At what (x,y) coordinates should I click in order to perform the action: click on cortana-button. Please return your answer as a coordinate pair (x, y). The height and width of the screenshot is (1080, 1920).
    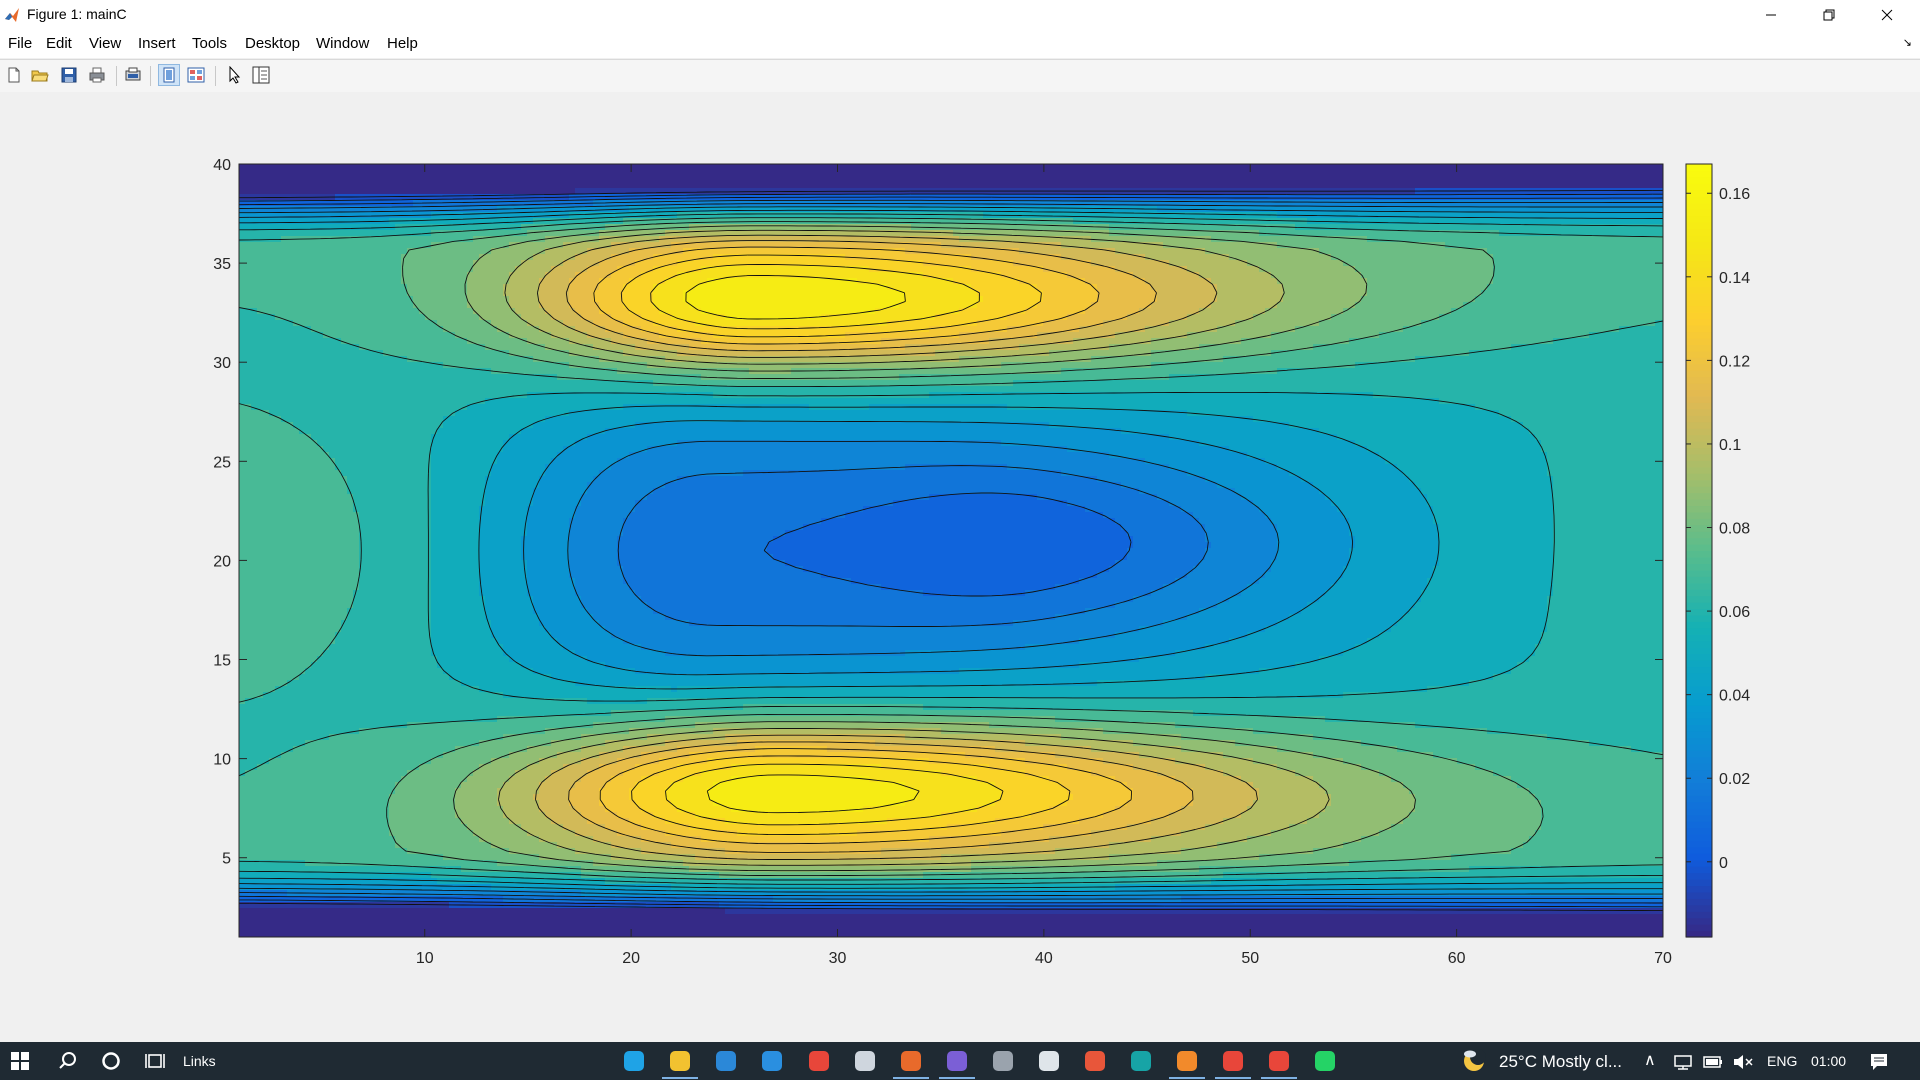
    Looking at the image, I should click on (111, 1061).